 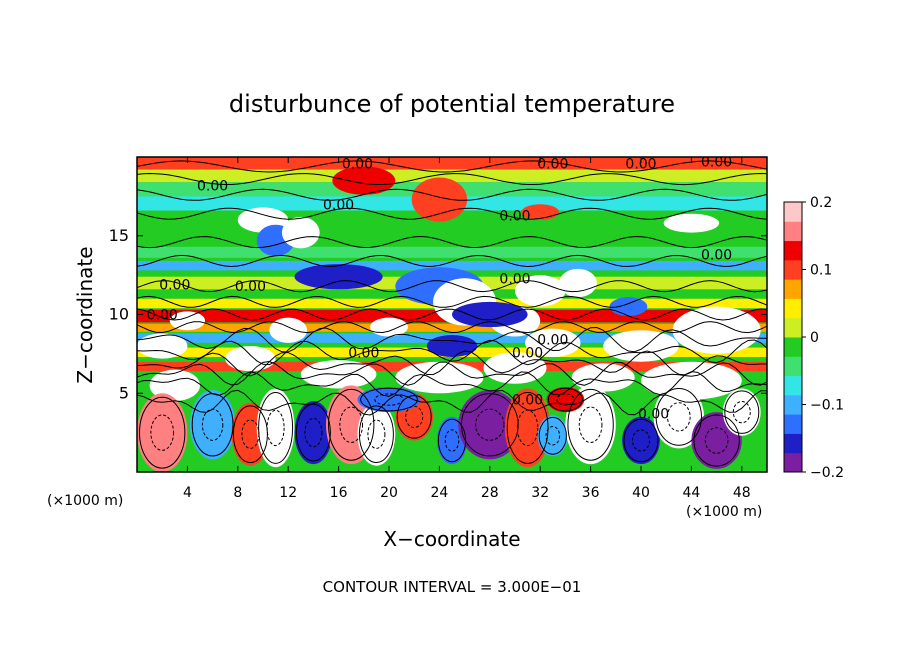 I want to click on colorbar-tick-label: 0.2, so click(x=821, y=203).